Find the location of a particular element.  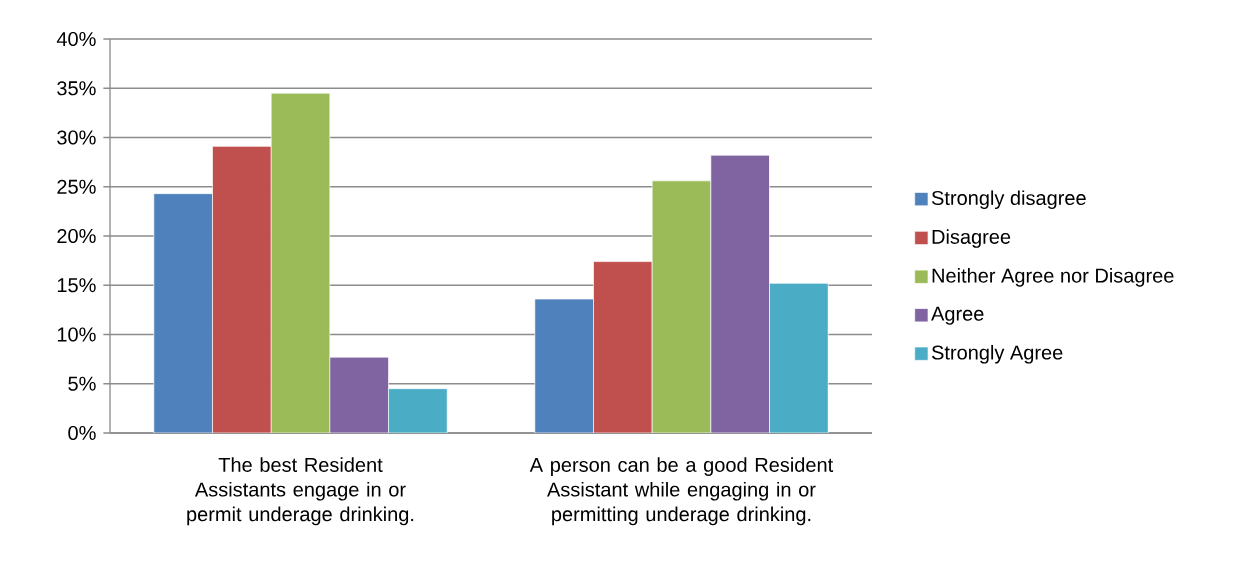

y-tick-label: 15% is located at coordinates (76, 285).